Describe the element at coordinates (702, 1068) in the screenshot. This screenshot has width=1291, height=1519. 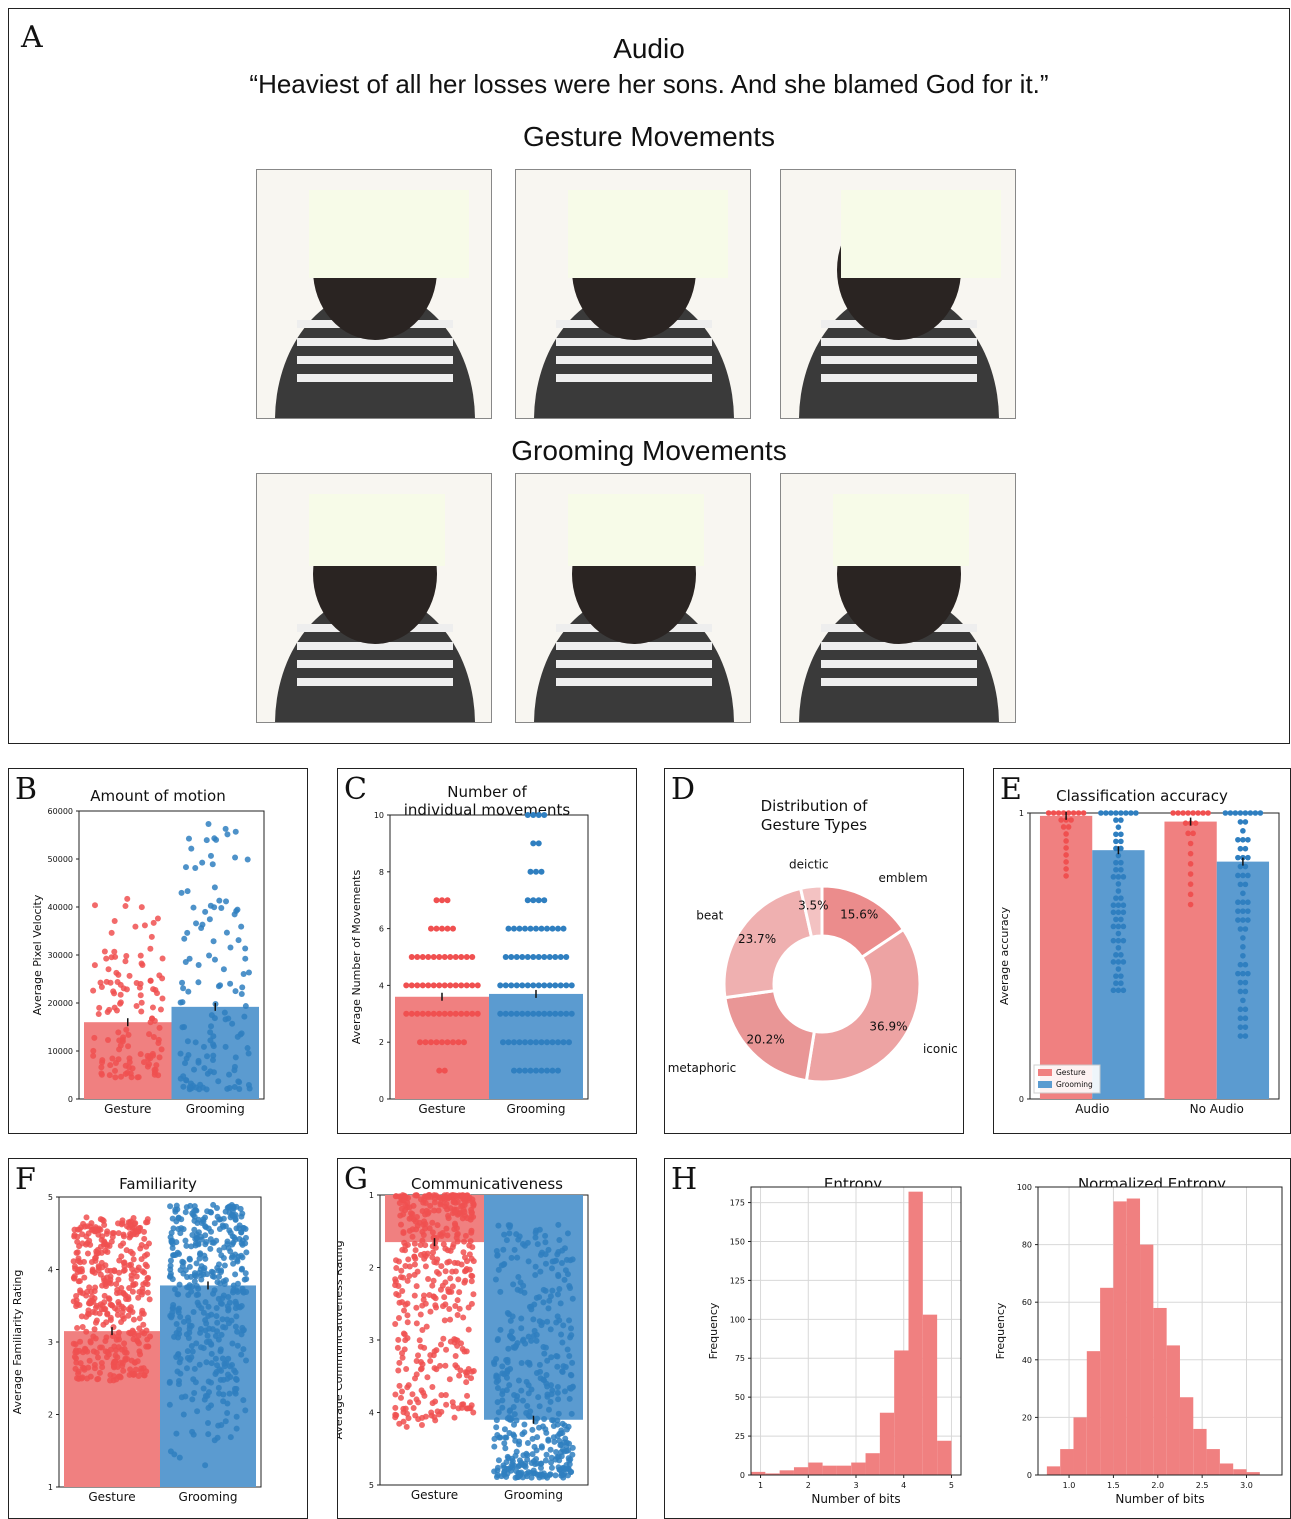
I see `slice-name-label: metaphoric` at that location.